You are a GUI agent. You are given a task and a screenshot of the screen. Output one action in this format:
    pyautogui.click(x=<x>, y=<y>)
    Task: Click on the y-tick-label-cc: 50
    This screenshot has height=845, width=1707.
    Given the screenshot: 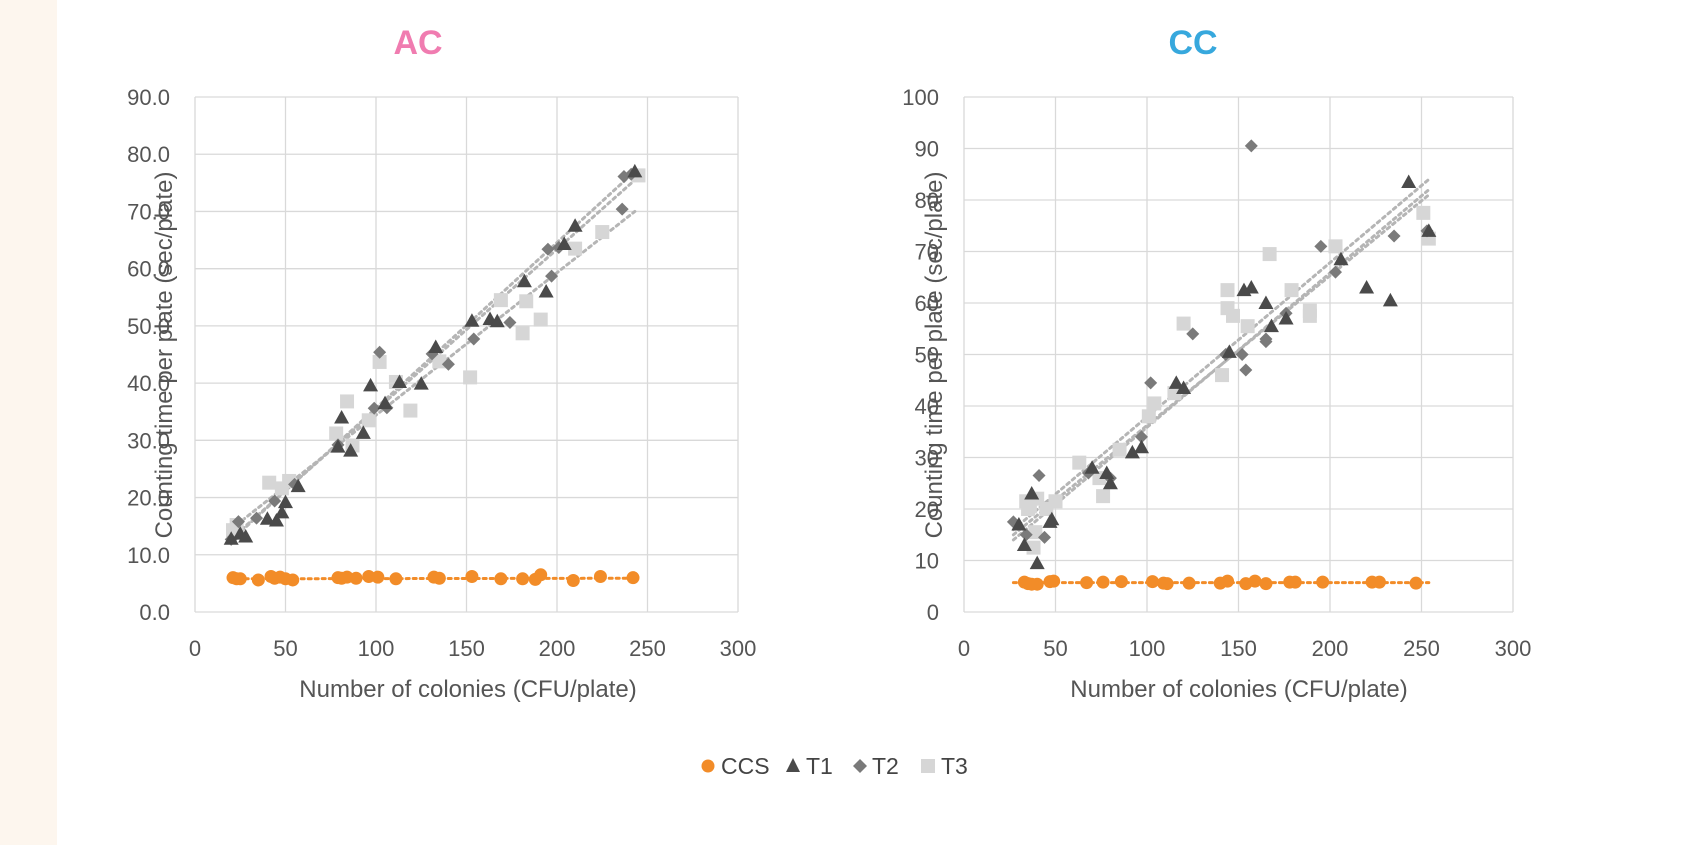 What is the action you would take?
    pyautogui.click(x=927, y=355)
    